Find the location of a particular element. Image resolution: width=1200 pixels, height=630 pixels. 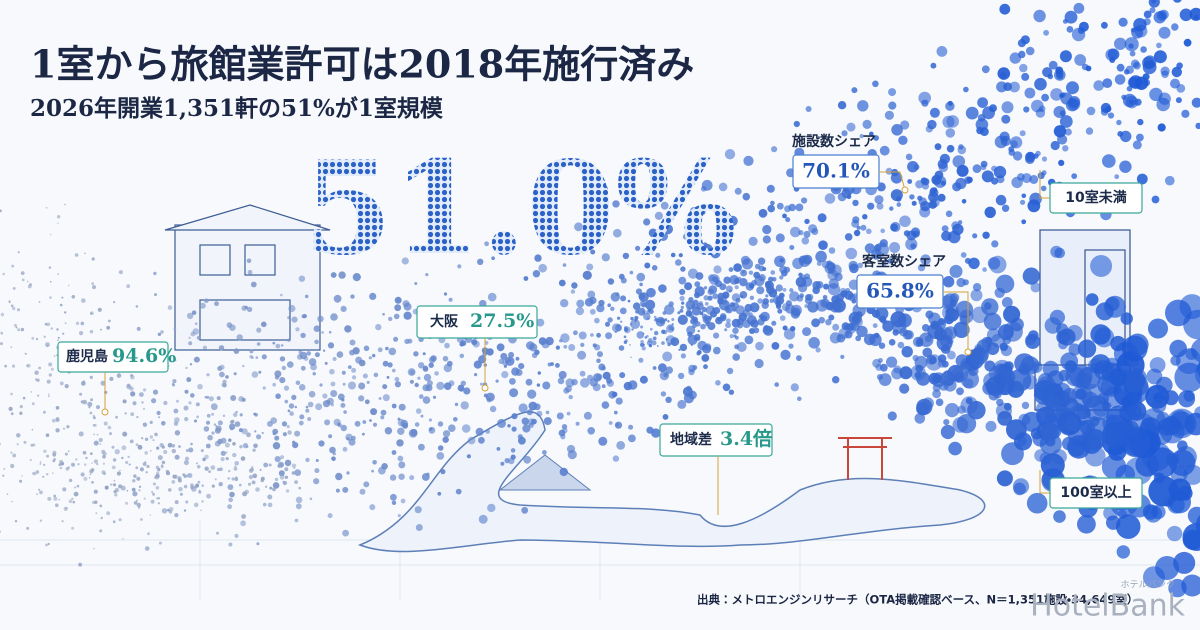

leader-line is located at coordinates (1044, 184).